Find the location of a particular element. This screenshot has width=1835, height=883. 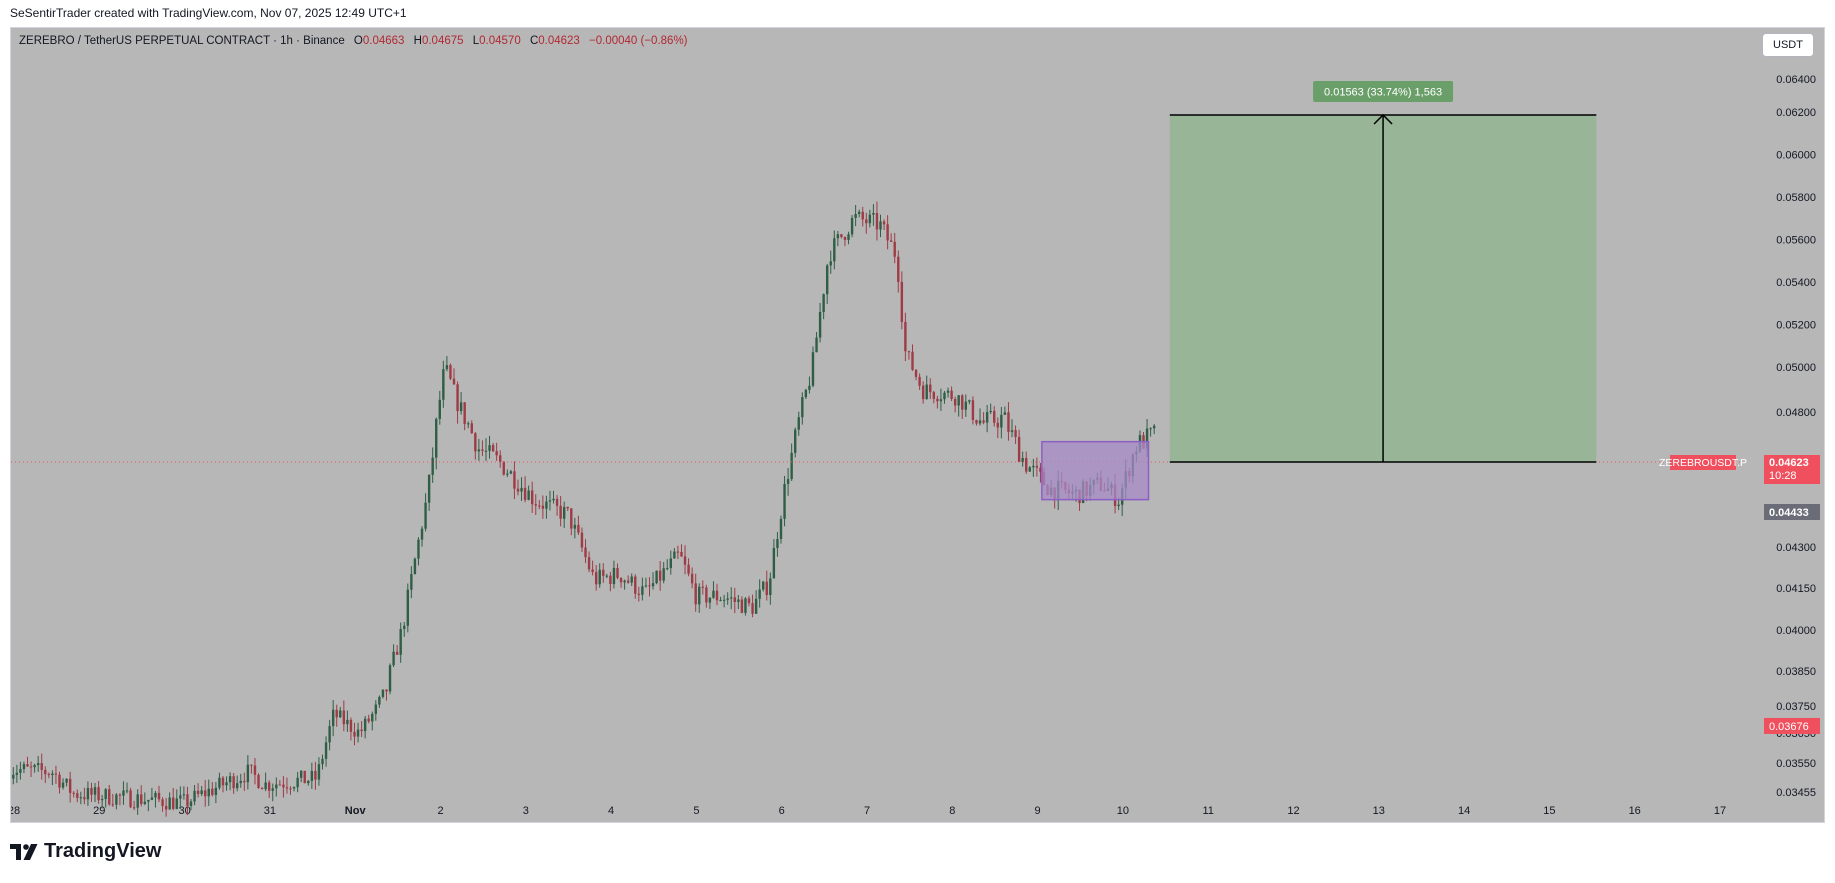

low-label: L is located at coordinates (476, 41).